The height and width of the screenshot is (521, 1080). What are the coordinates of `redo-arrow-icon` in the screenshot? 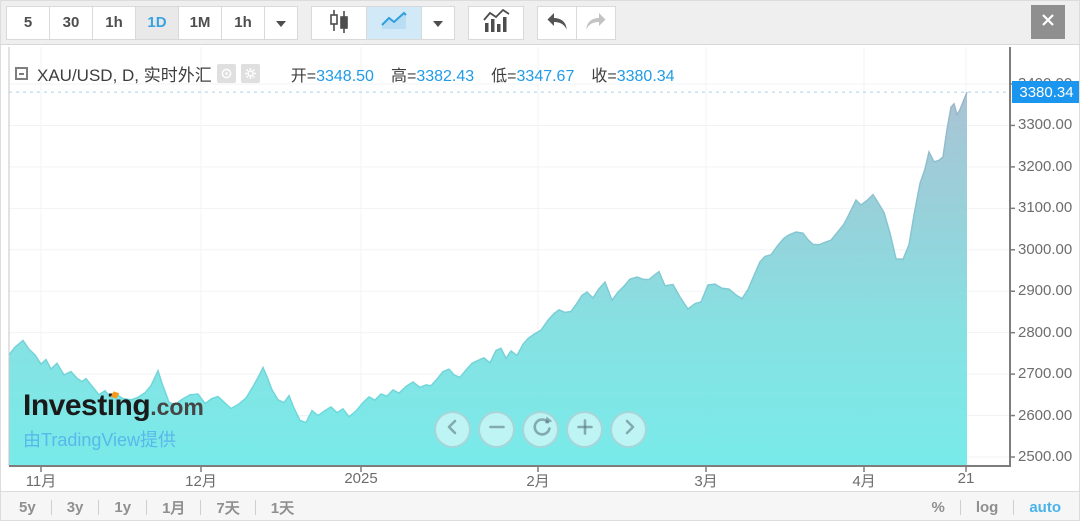 It's located at (596, 23).